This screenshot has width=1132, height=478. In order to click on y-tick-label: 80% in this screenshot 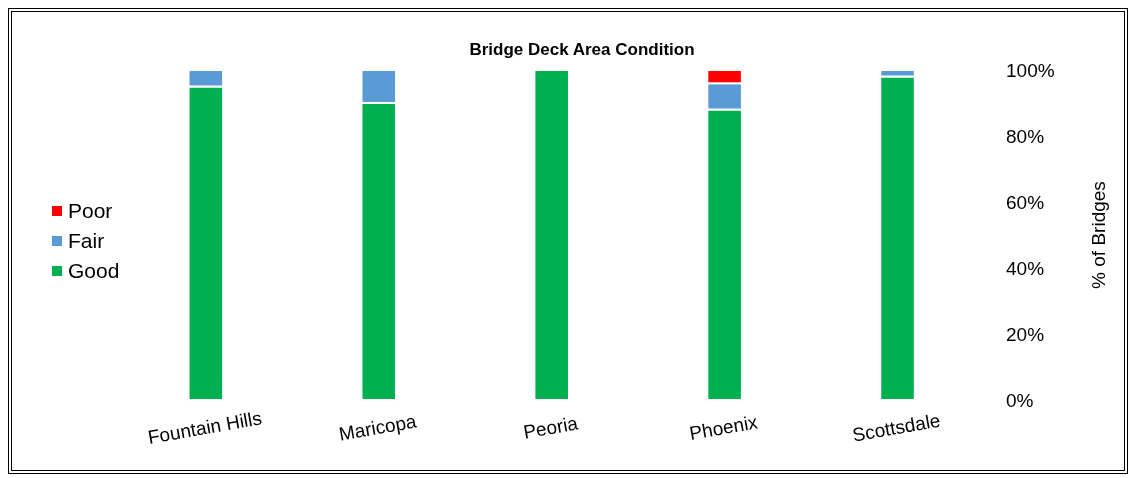, I will do `click(1025, 136)`.